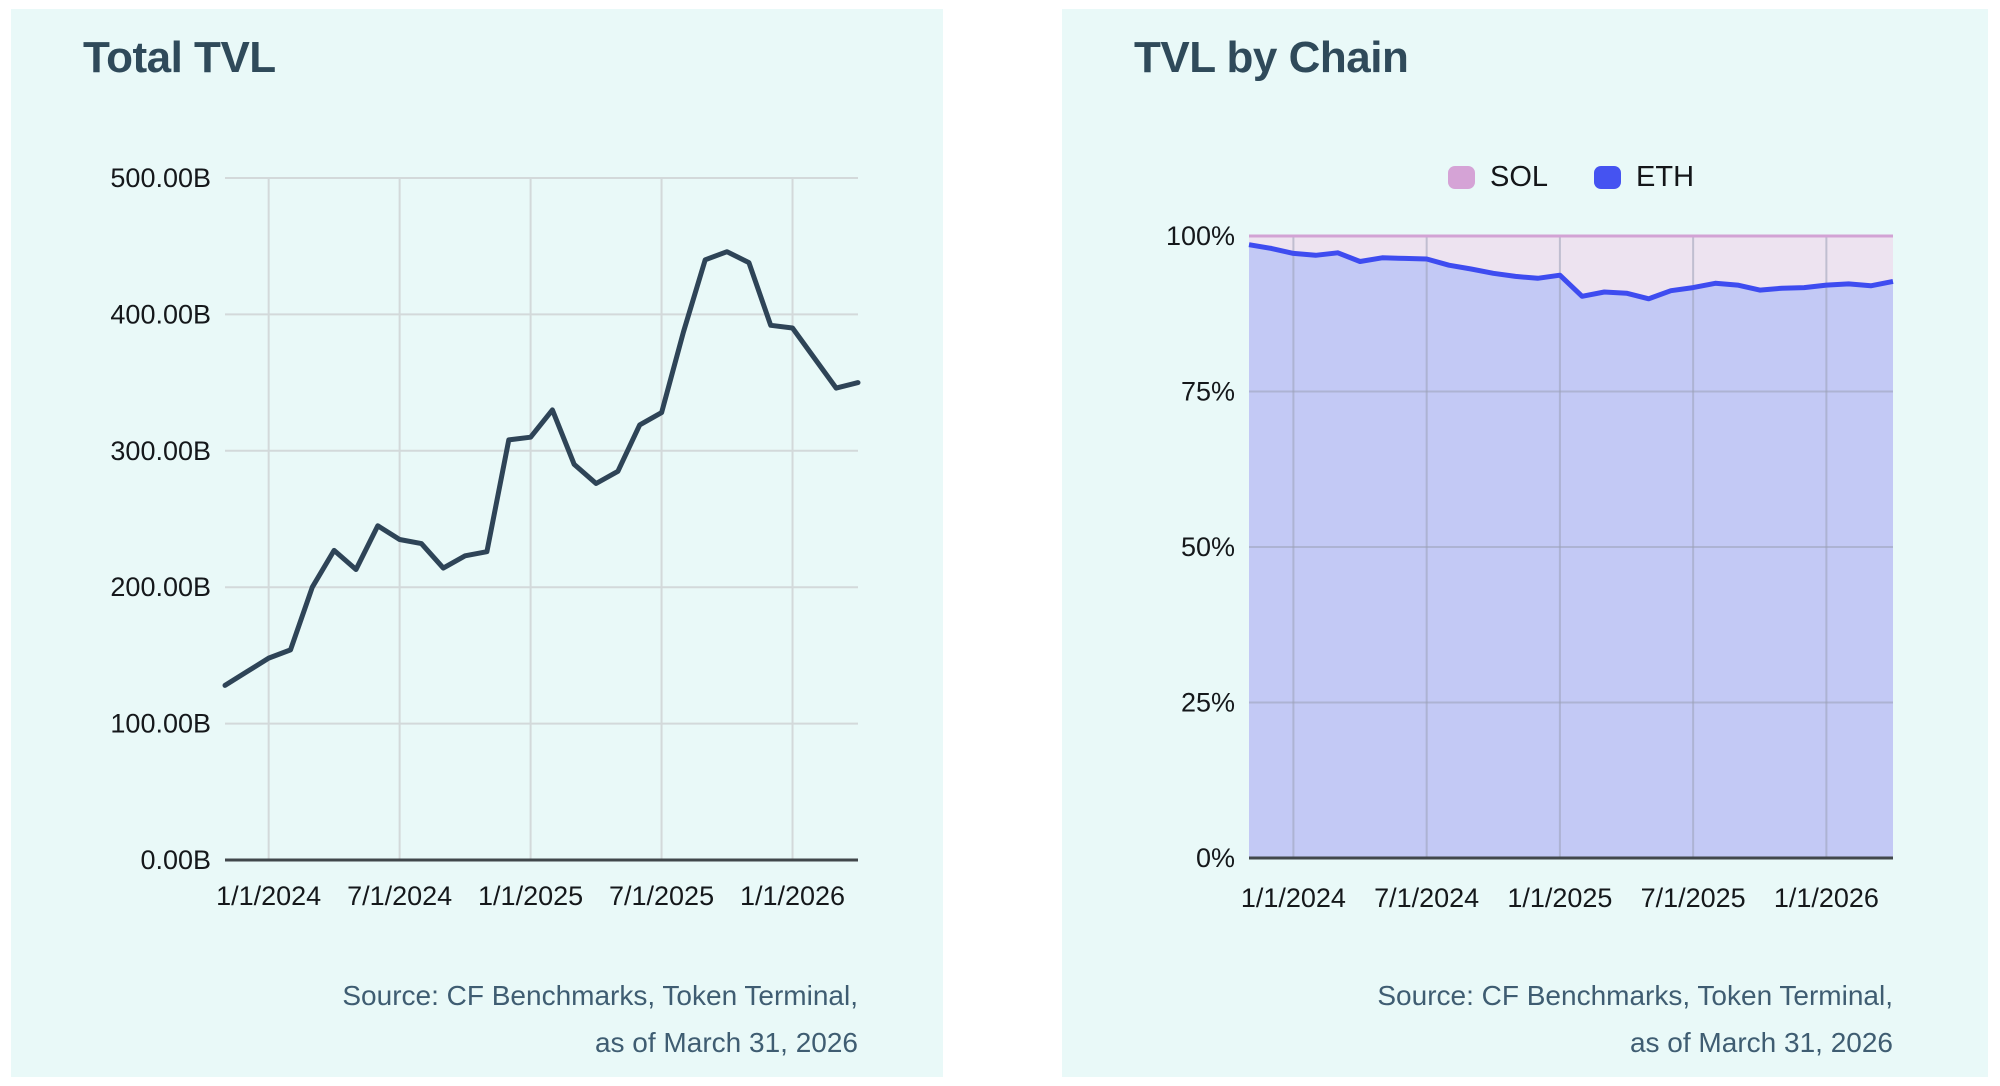  What do you see at coordinates (179, 57) in the screenshot?
I see `chart-title-total-tvl: Total TVL` at bounding box center [179, 57].